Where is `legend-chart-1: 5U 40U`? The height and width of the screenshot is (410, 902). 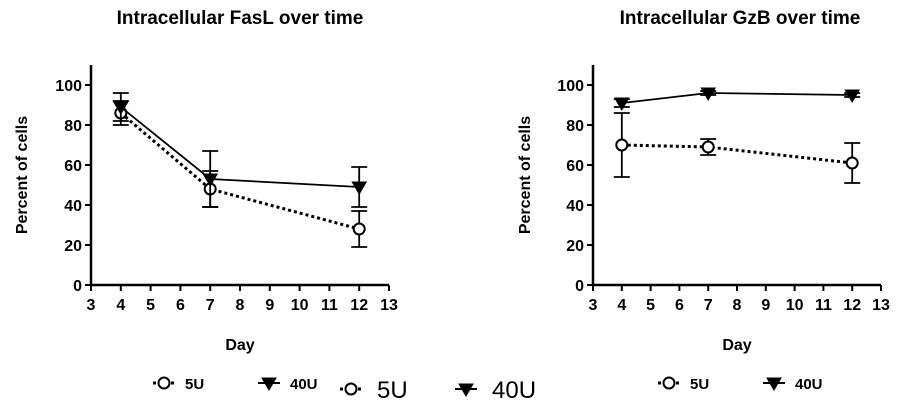
legend-chart-1: 5U 40U is located at coordinates (235, 384).